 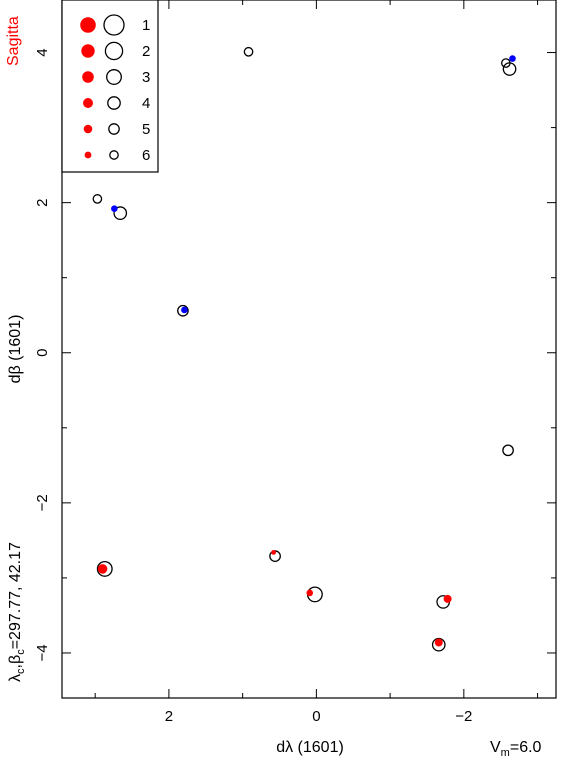 I want to click on legend-box, so click(x=110, y=86).